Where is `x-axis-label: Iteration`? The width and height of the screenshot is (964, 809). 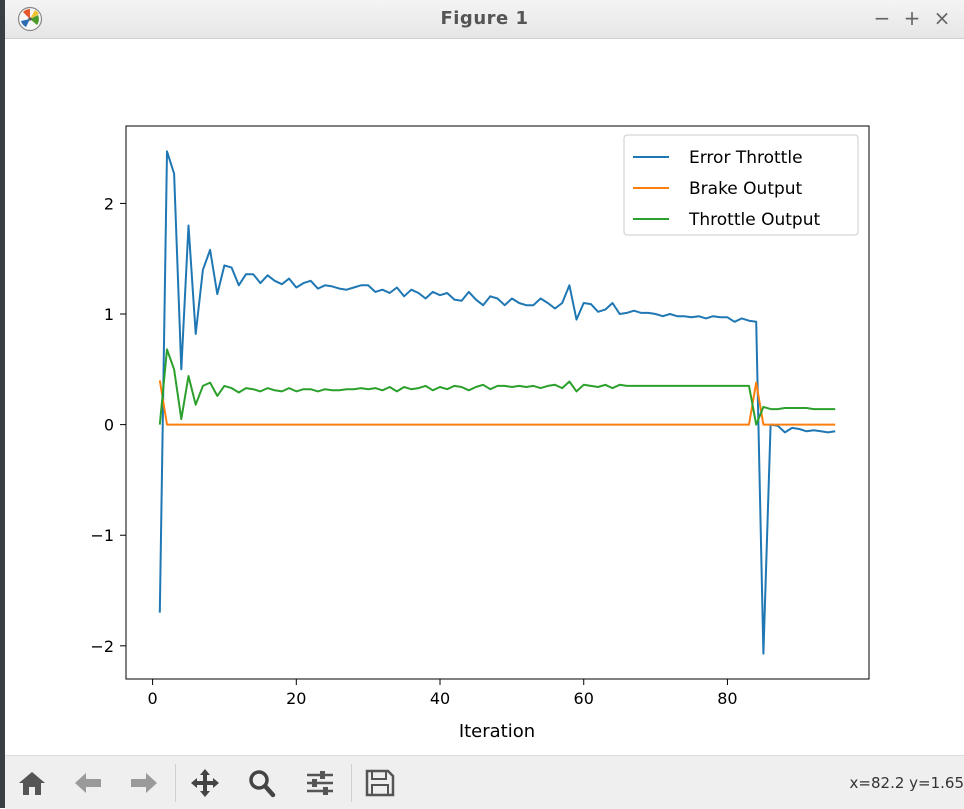 x-axis-label: Iteration is located at coordinates (497, 731).